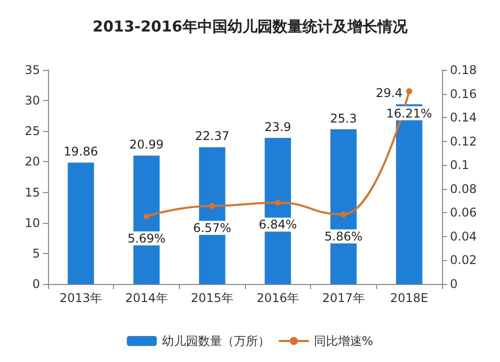  What do you see at coordinates (460, 165) in the screenshot?
I see `y2-tick-label: 0.1` at bounding box center [460, 165].